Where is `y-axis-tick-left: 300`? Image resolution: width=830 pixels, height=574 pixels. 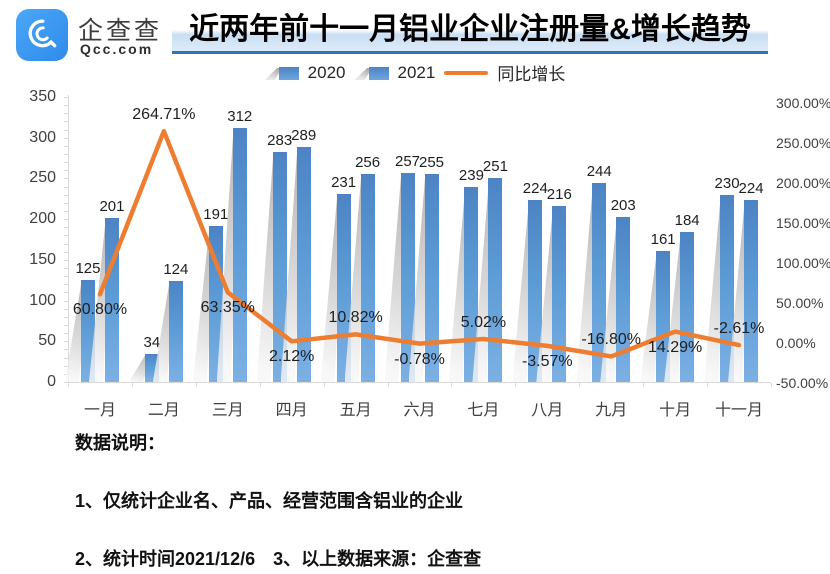
y-axis-tick-left: 300 is located at coordinates (42, 137).